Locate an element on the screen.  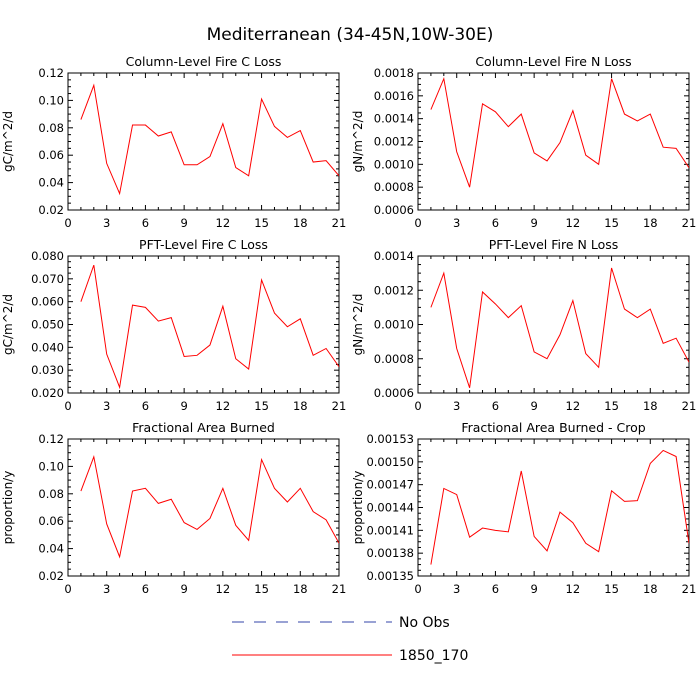
main-title: Mediterranean (34-45N,10W-30E) is located at coordinates (350, 35).